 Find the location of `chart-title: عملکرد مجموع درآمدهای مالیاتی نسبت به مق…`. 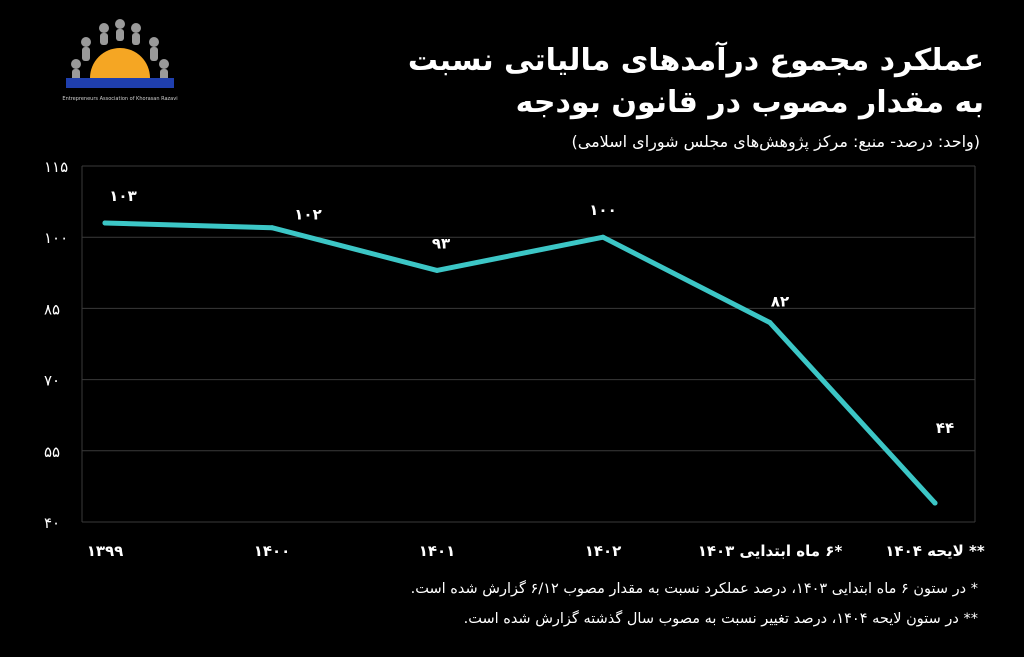

chart-title: عملکرد مجموع درآمدهای مالیاتی نسبت به مق… is located at coordinates (674, 82).